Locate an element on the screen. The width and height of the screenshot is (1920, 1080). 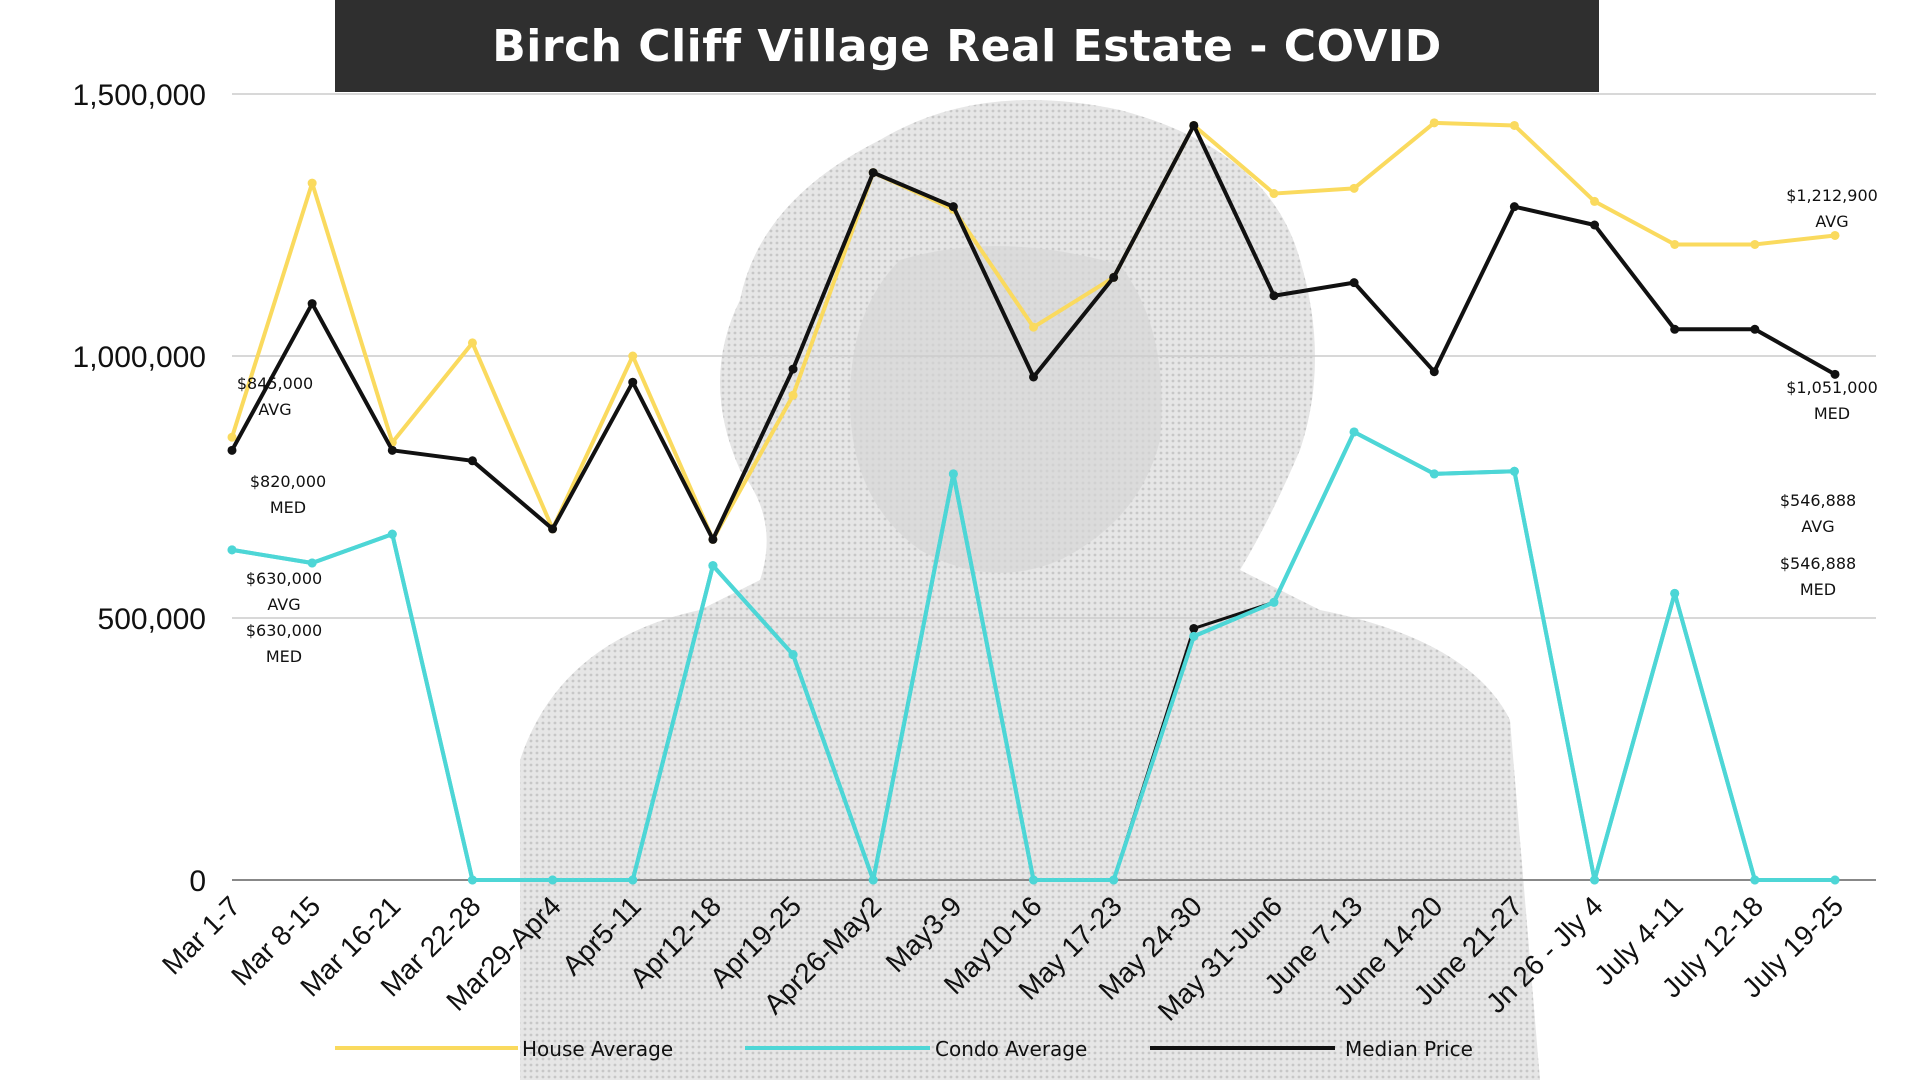
y-tick-label: 1,000,000 is located at coordinates (139, 357).